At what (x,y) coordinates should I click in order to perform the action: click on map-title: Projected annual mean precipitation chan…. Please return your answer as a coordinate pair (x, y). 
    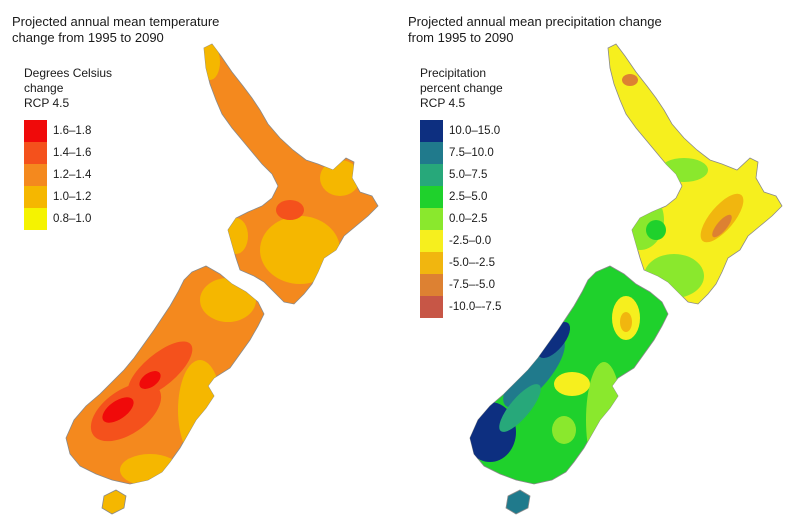
    Looking at the image, I should click on (535, 29).